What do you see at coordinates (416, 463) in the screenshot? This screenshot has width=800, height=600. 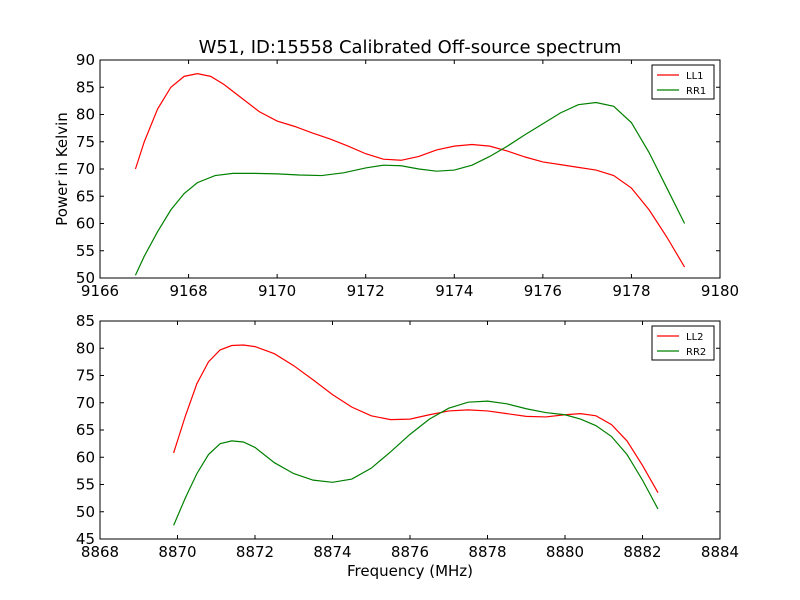 I see `series-line-rr2` at bounding box center [416, 463].